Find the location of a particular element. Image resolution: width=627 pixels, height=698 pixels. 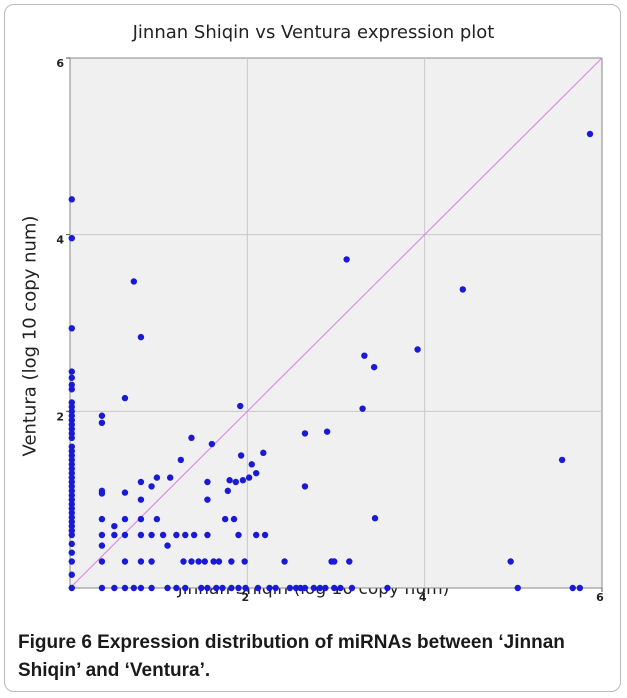

y-tick-label: 2 is located at coordinates (60, 416).